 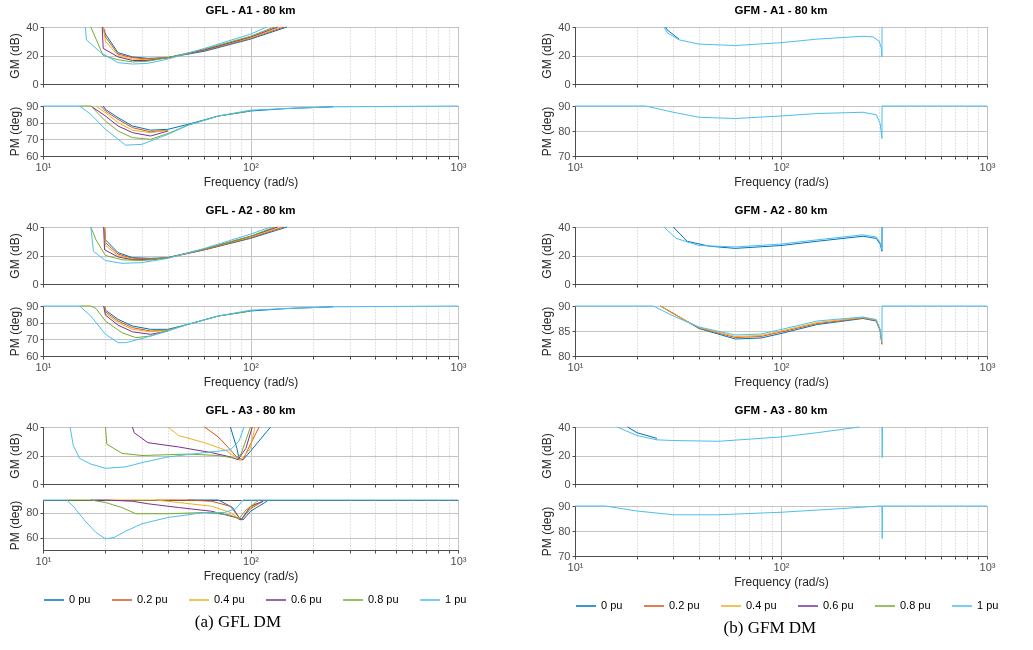 What do you see at coordinates (250, 409) in the screenshot?
I see `chart-title: GFL - A3 - 80 km` at bounding box center [250, 409].